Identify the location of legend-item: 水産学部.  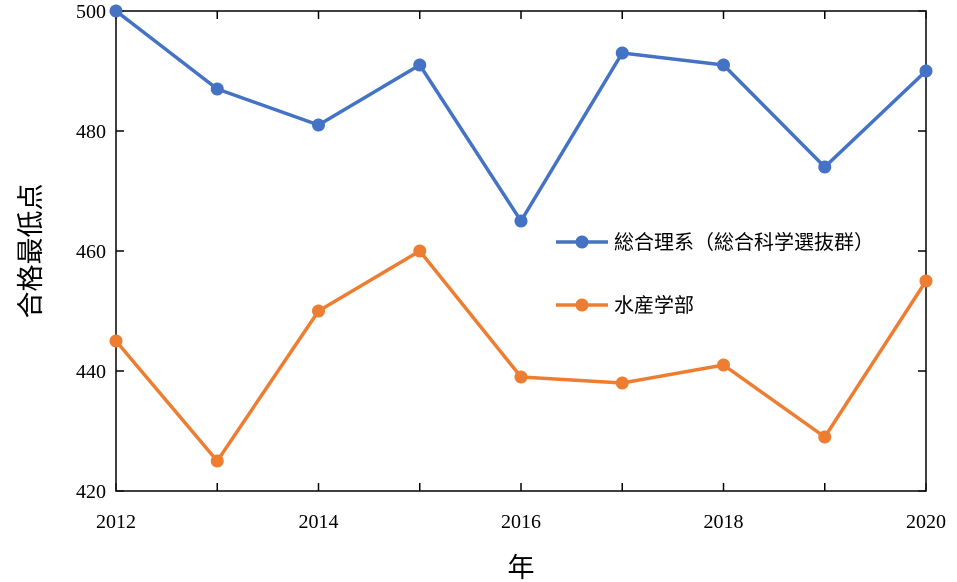
(625, 305).